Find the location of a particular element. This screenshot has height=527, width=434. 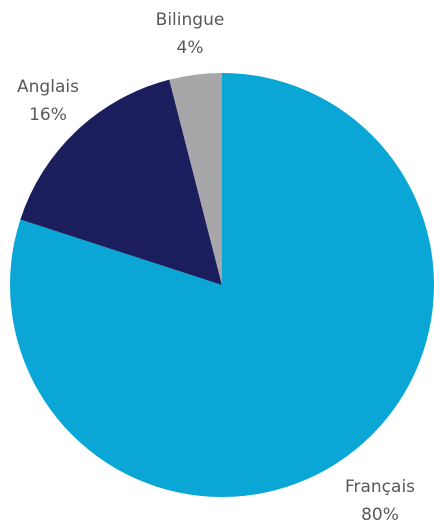

slice-value-label: 80% is located at coordinates (380, 515).